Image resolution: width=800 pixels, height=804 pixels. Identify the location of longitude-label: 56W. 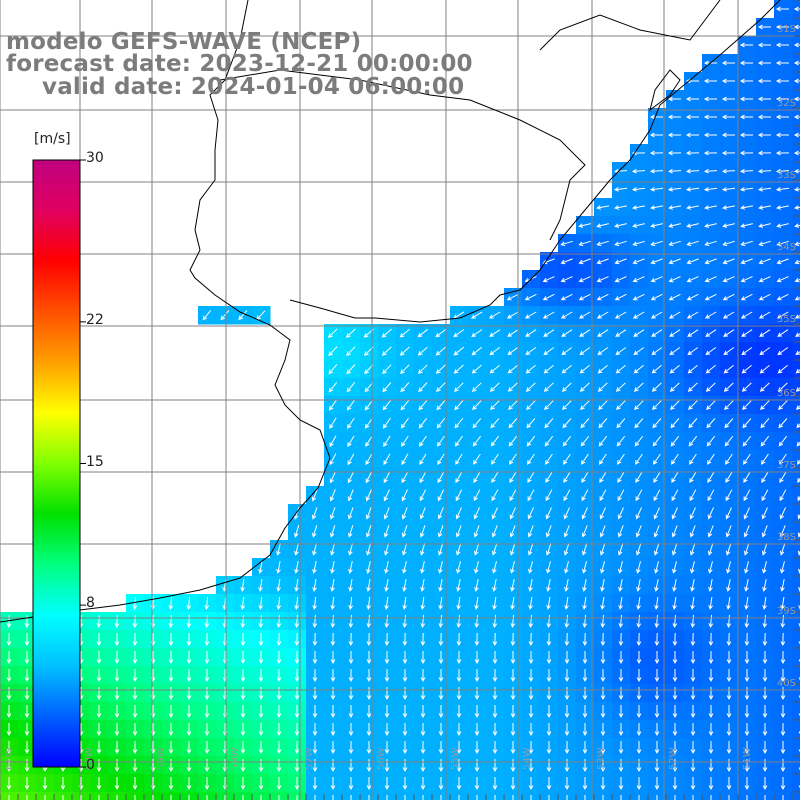
(381, 758).